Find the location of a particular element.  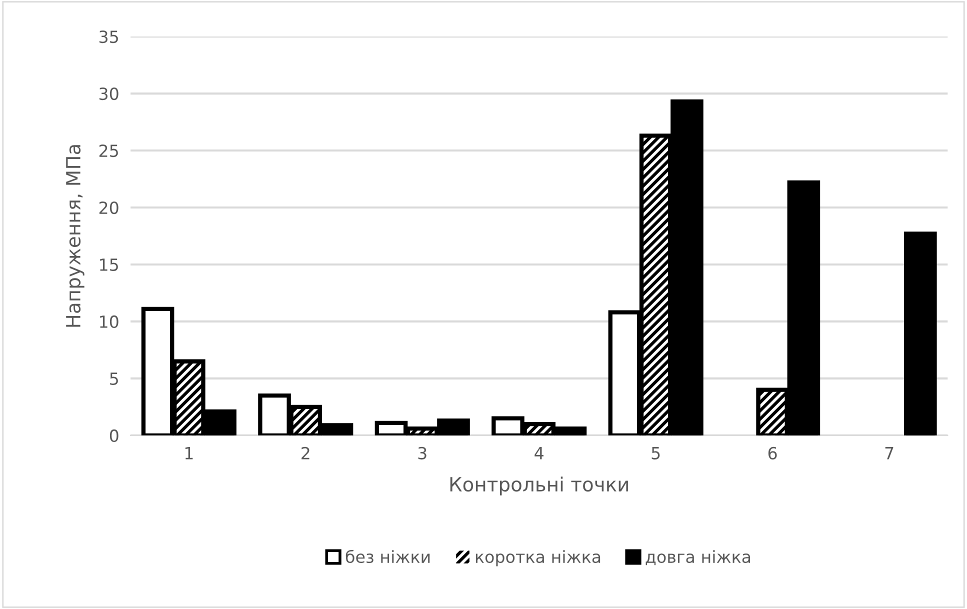

x-tick-label: 7 is located at coordinates (889, 453).